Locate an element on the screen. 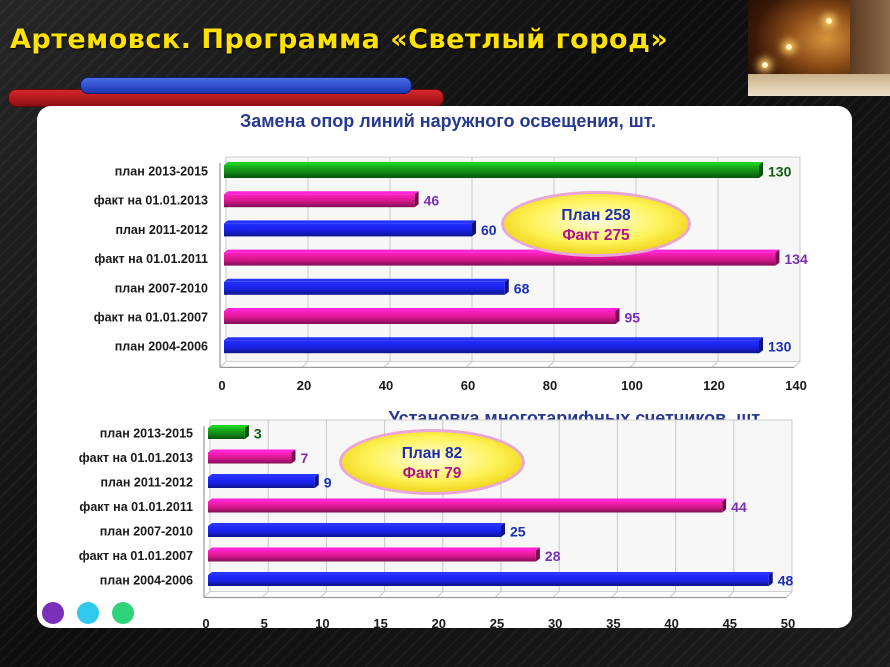 The image size is (890, 667). photo-snow is located at coordinates (819, 85).